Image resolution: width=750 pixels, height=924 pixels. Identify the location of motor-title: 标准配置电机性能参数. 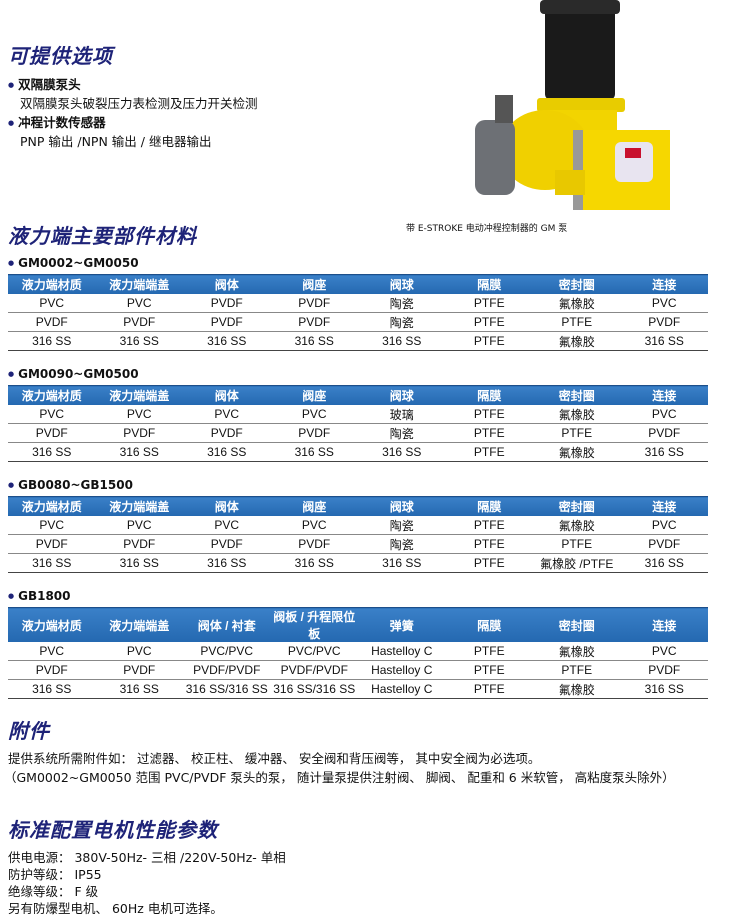
(113, 830).